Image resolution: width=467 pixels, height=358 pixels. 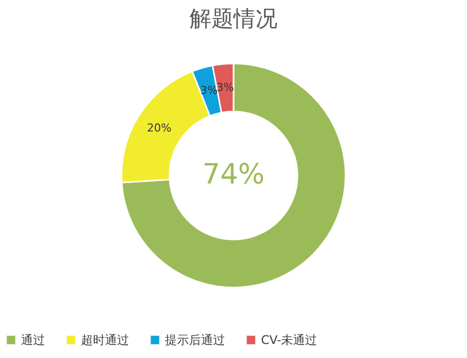 I want to click on legend-label: 通过, so click(x=33, y=340).